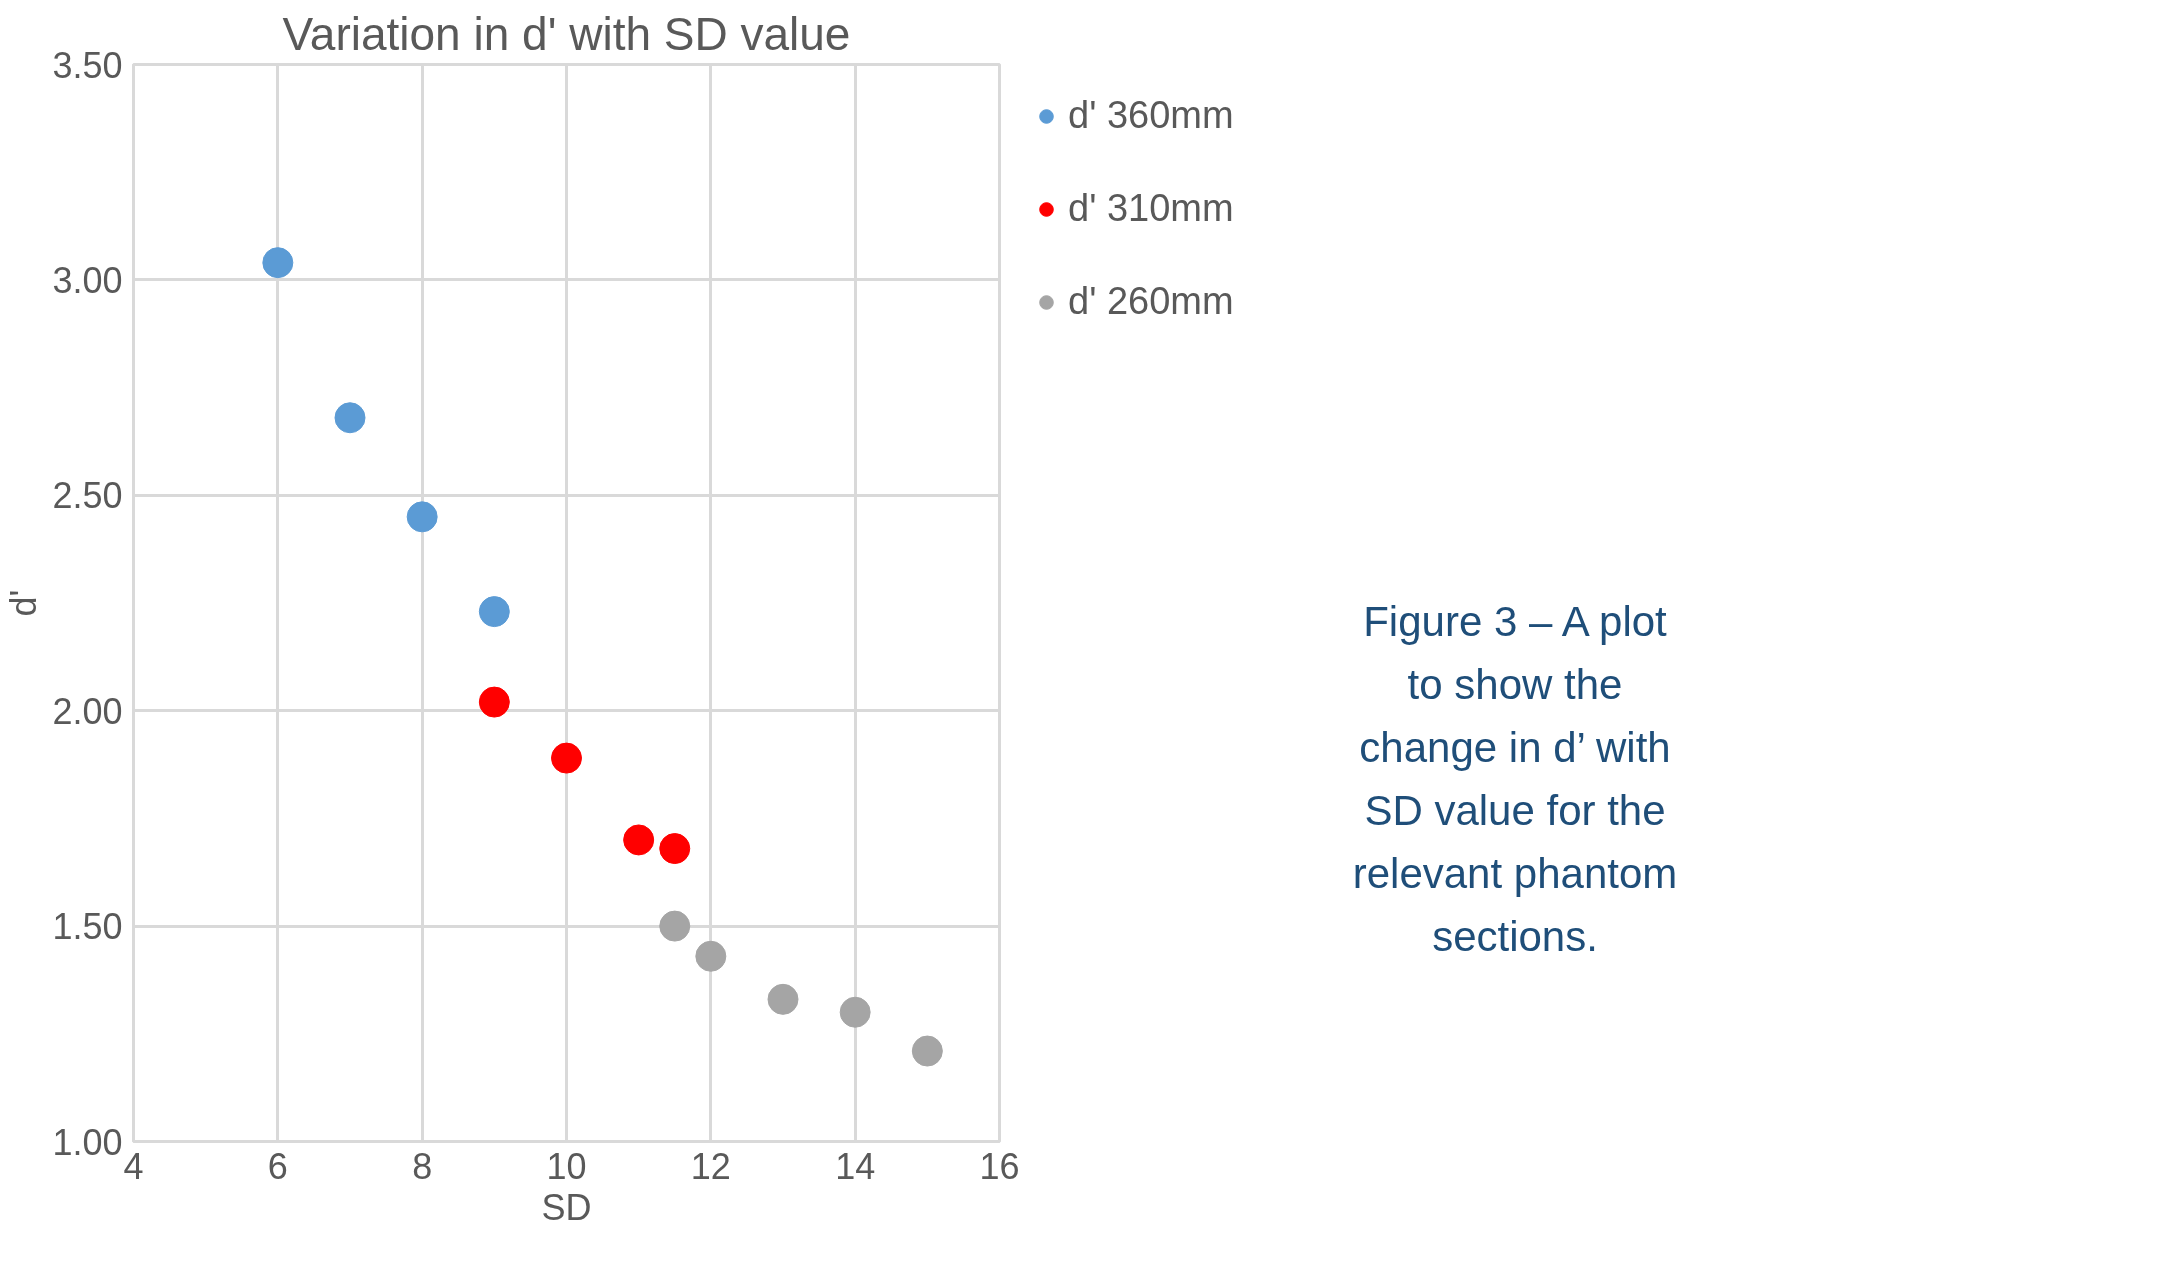 The width and height of the screenshot is (2180, 1273). I want to click on y-tick-label: 1.50, so click(87, 927).